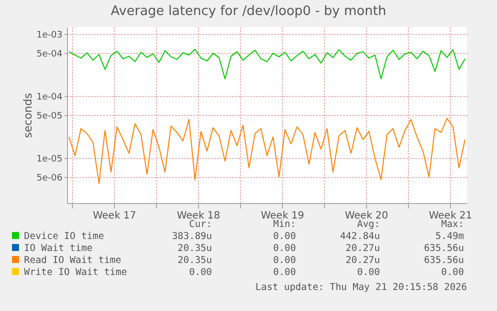  I want to click on y-tick-label: 5e-05, so click(49, 116).